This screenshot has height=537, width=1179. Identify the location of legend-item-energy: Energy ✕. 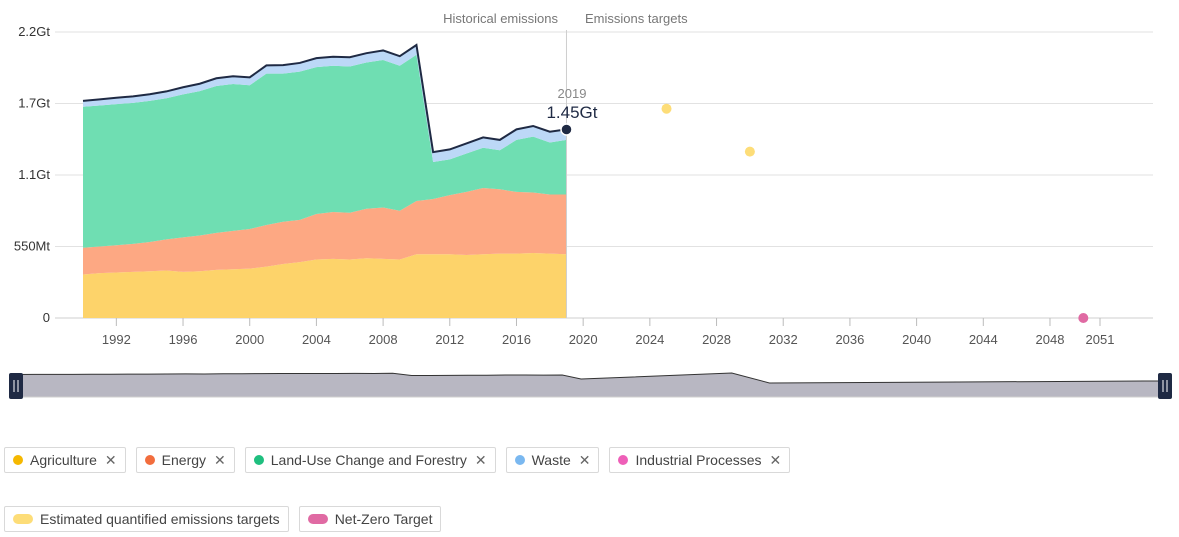
(185, 460).